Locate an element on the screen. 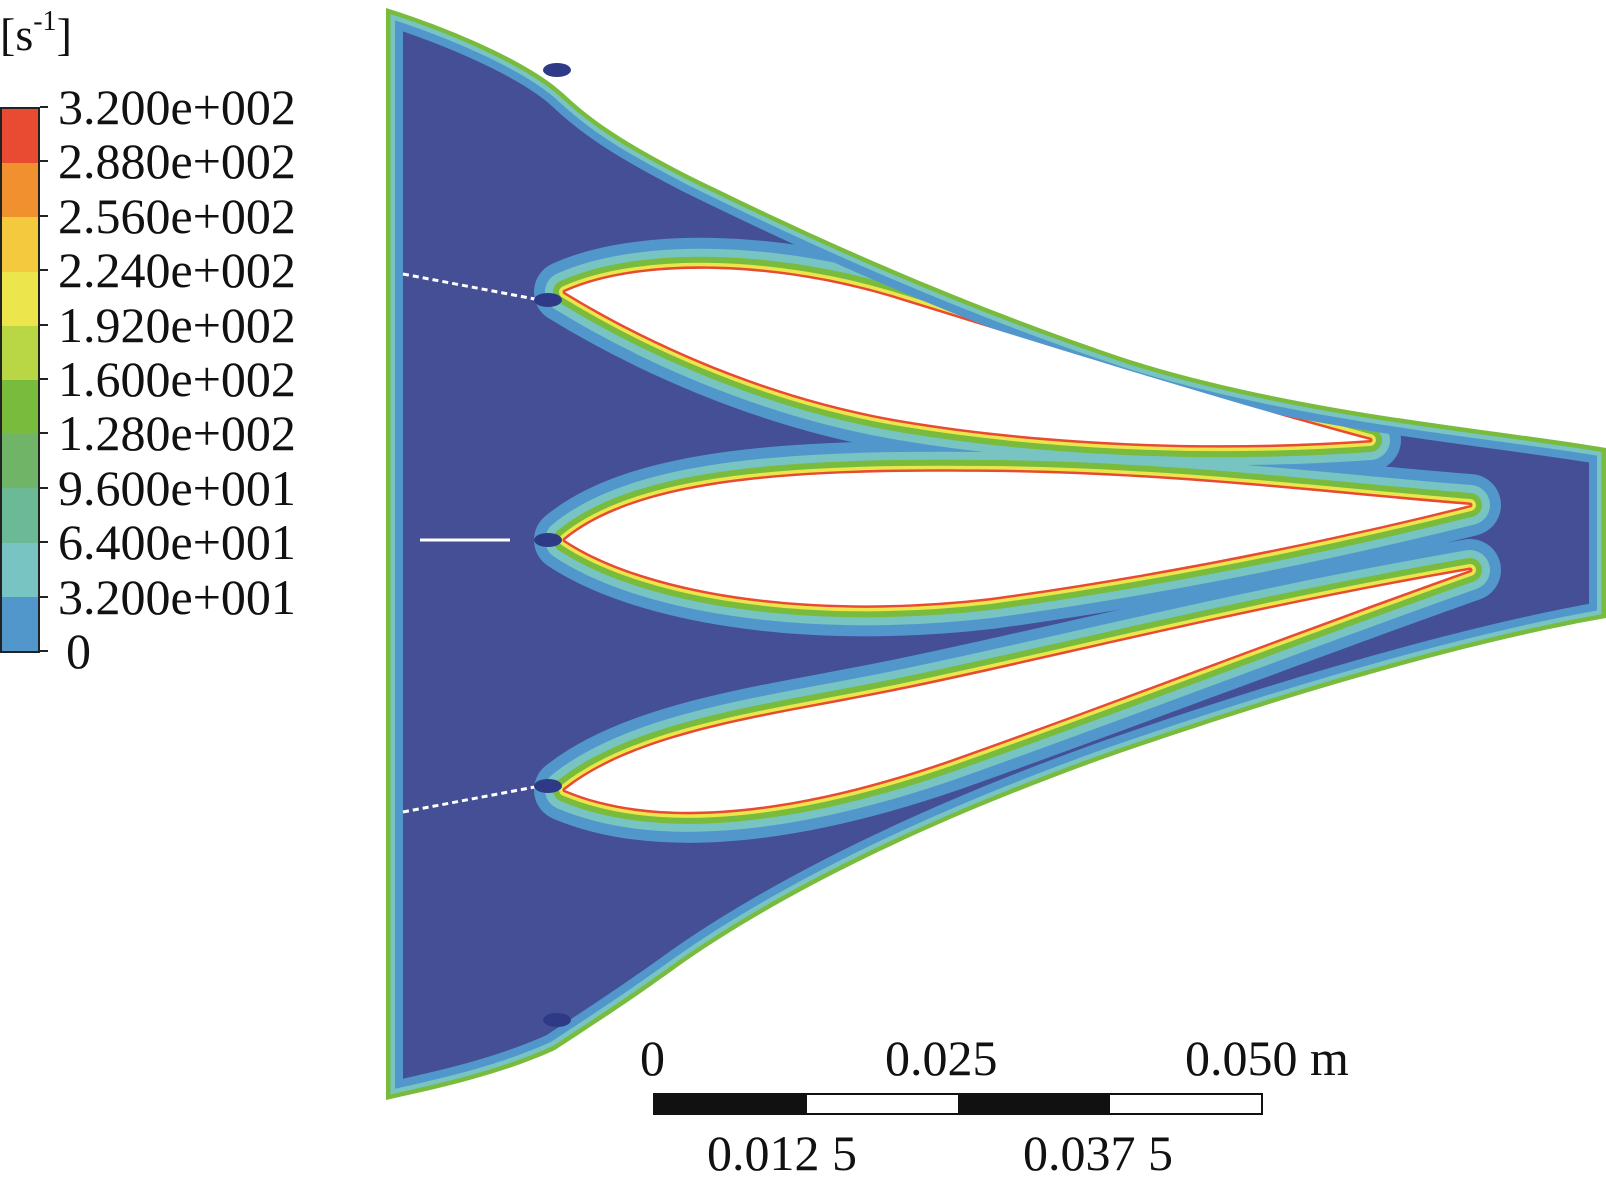 The image size is (1606, 1181). legend-label: 1.280e+002 is located at coordinates (177, 433).